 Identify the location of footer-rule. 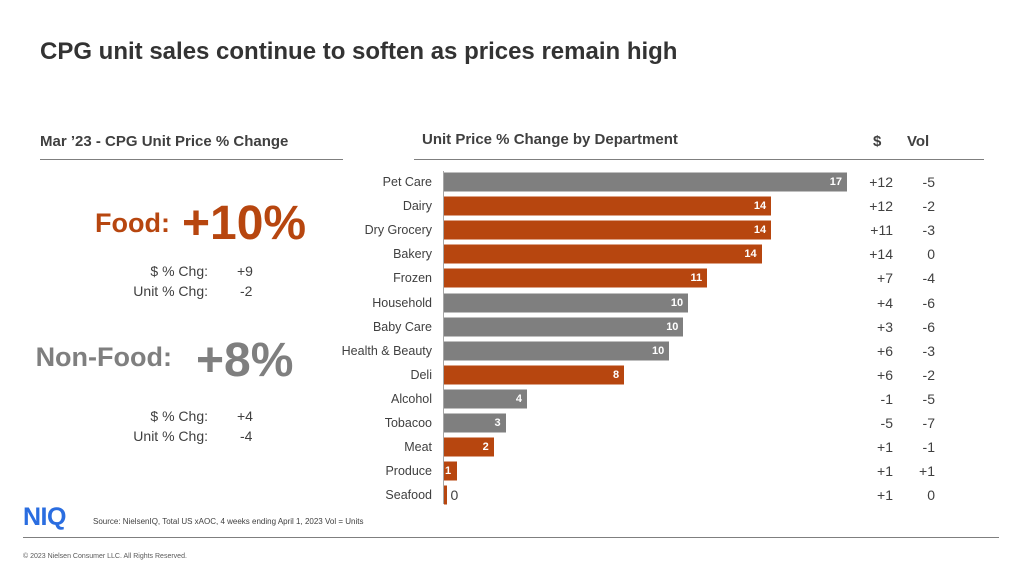
(511, 537).